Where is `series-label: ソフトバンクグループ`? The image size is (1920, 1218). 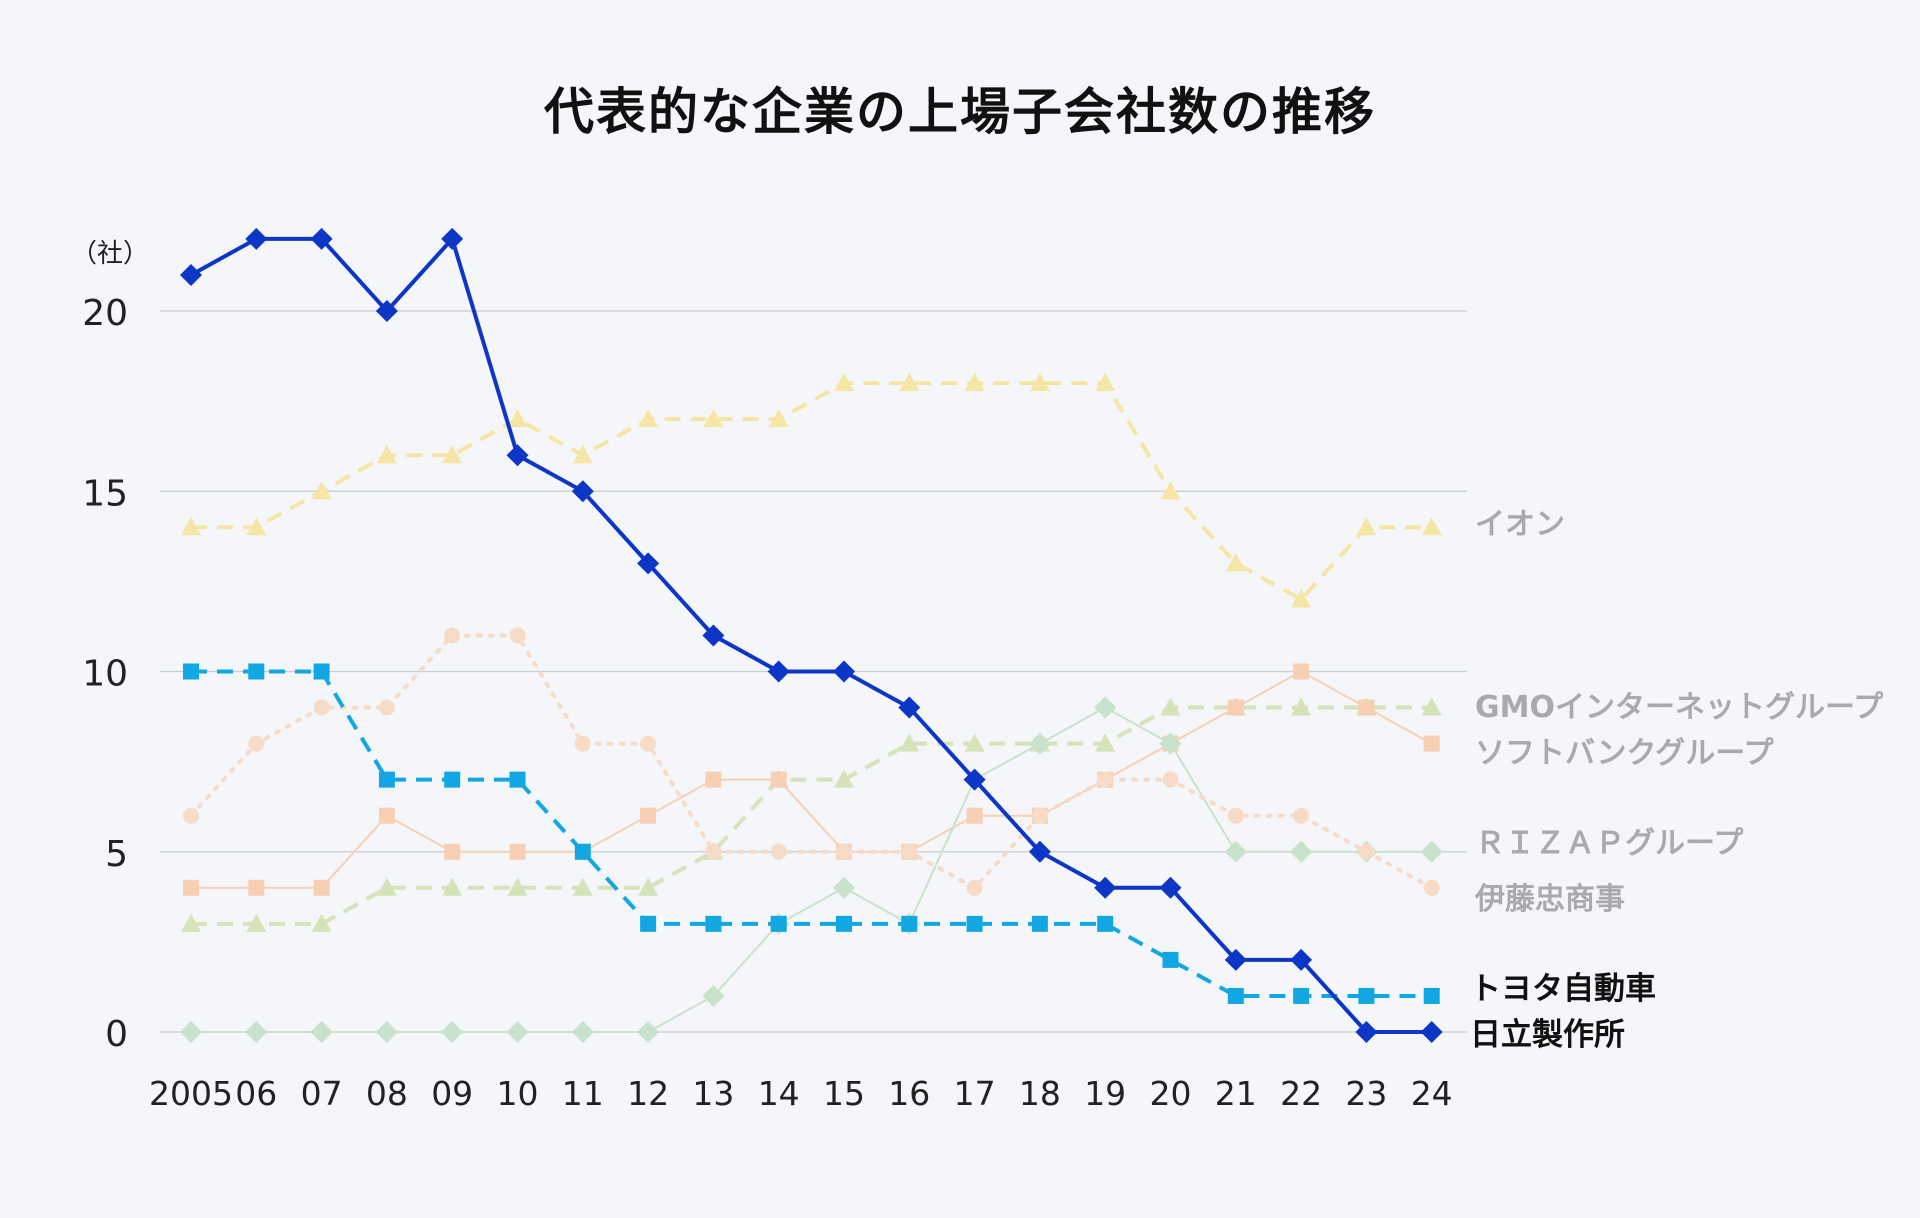 series-label: ソフトバンクグループ is located at coordinates (1624, 753).